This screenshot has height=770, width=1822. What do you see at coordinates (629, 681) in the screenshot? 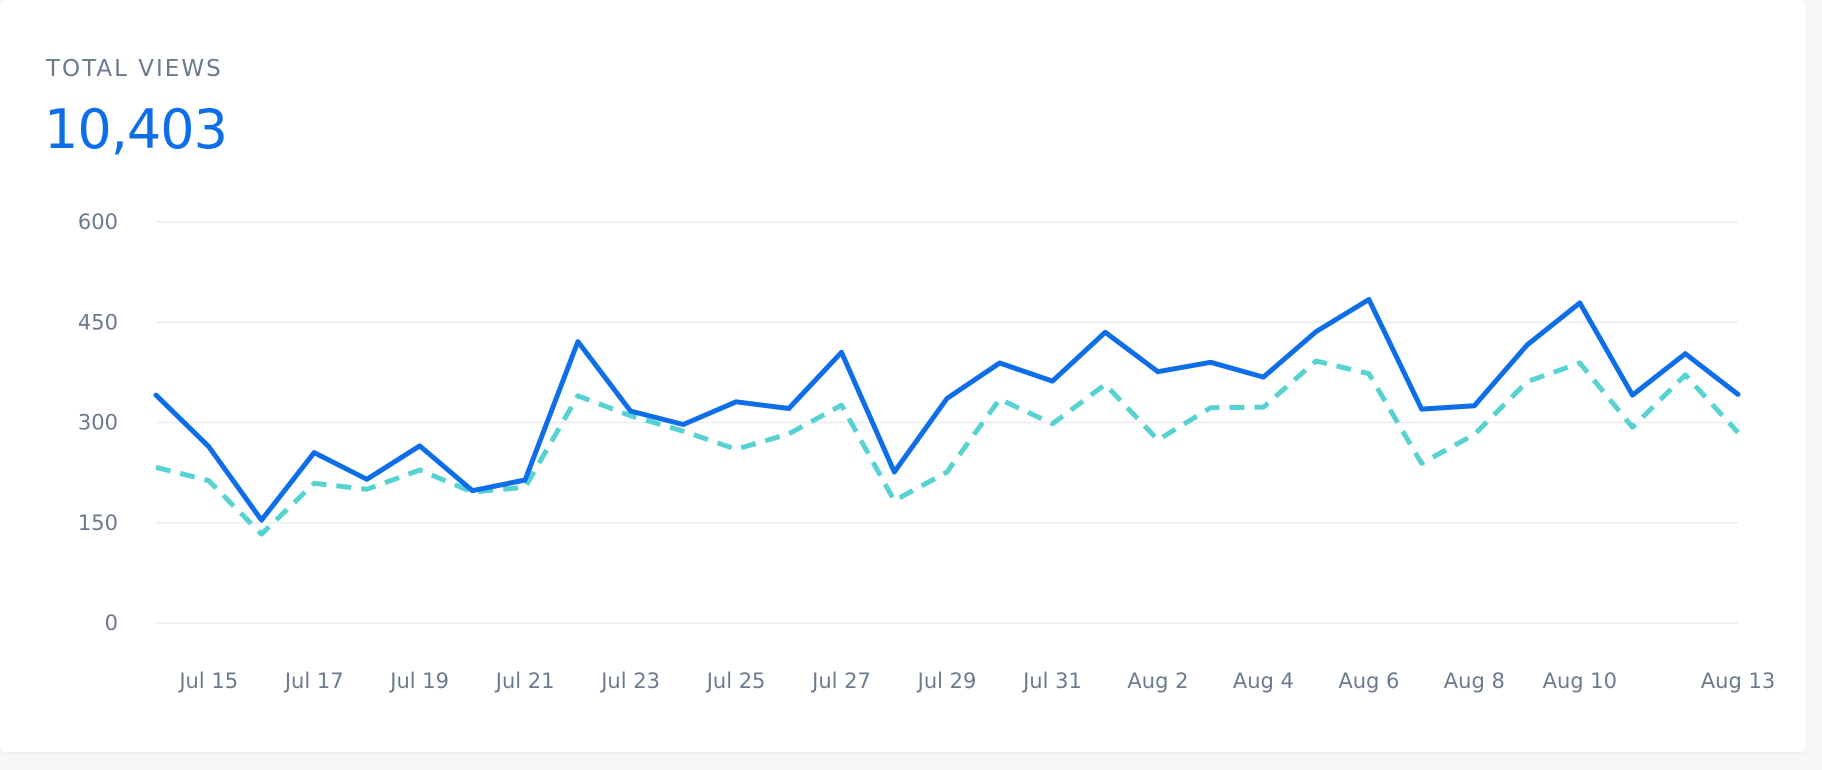
I see `x-tick-label: Jul 23` at bounding box center [629, 681].